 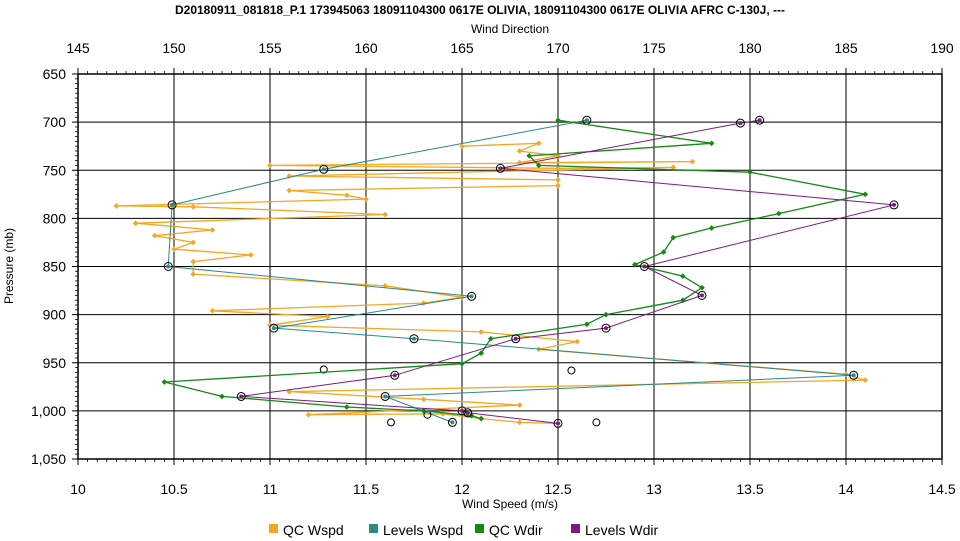 What do you see at coordinates (423, 530) in the screenshot?
I see `legend-label: Levels Wspd` at bounding box center [423, 530].